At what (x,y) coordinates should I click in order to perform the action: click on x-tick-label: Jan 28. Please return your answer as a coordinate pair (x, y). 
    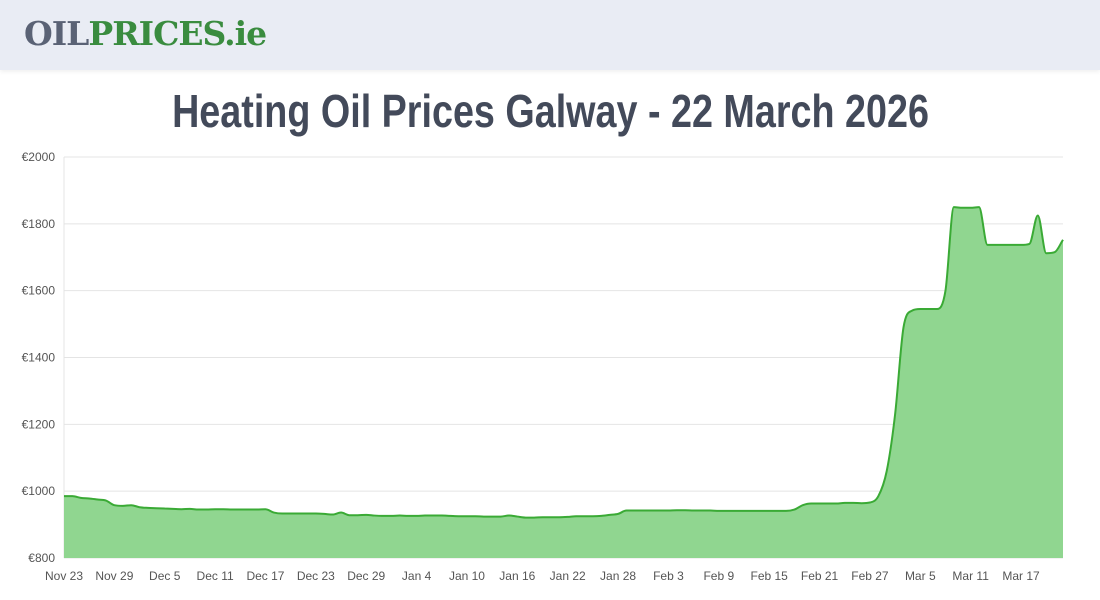
    Looking at the image, I should click on (618, 576).